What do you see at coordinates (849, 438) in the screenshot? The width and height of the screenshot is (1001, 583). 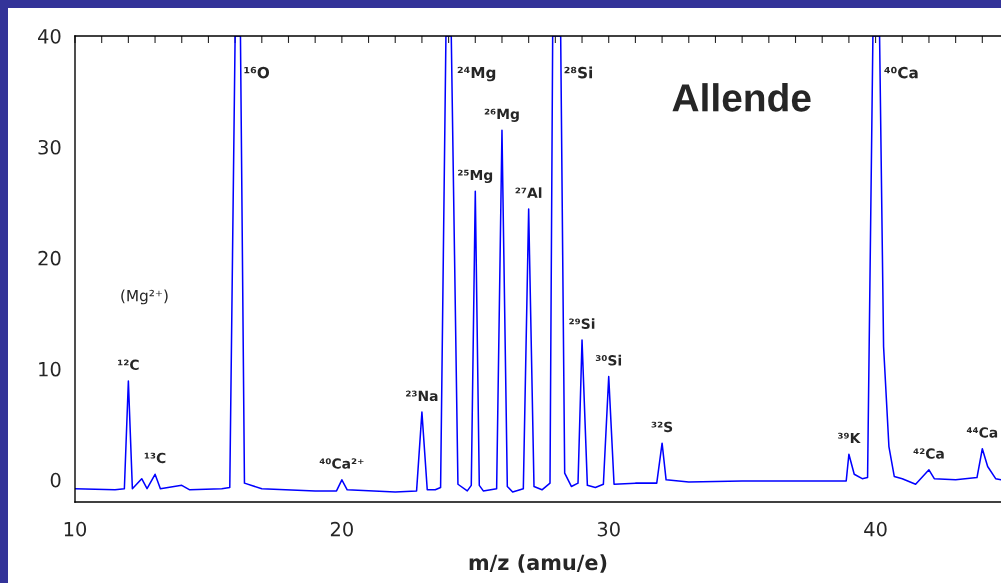 I see `annotation: ³⁹K` at bounding box center [849, 438].